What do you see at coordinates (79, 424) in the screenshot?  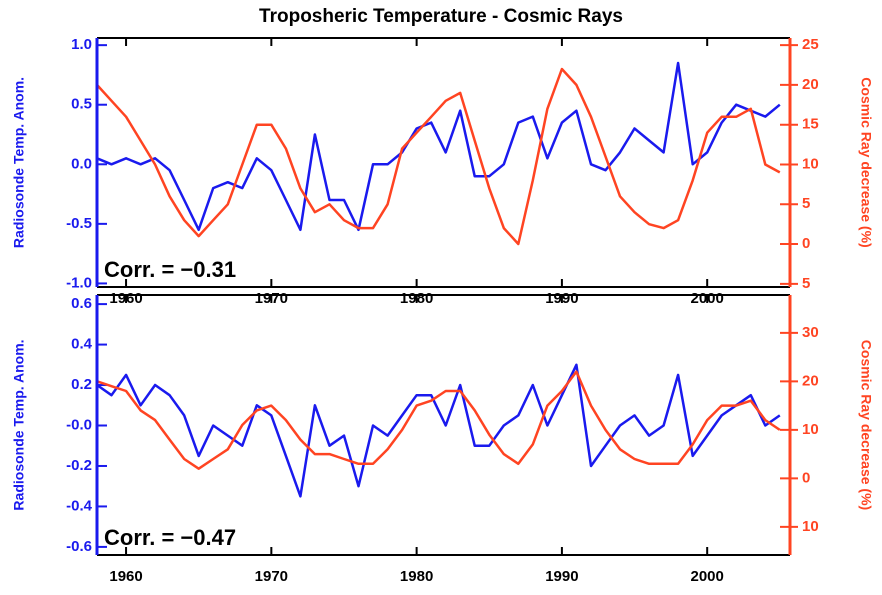 I see `y-tick-label: -0.0` at bounding box center [79, 424].